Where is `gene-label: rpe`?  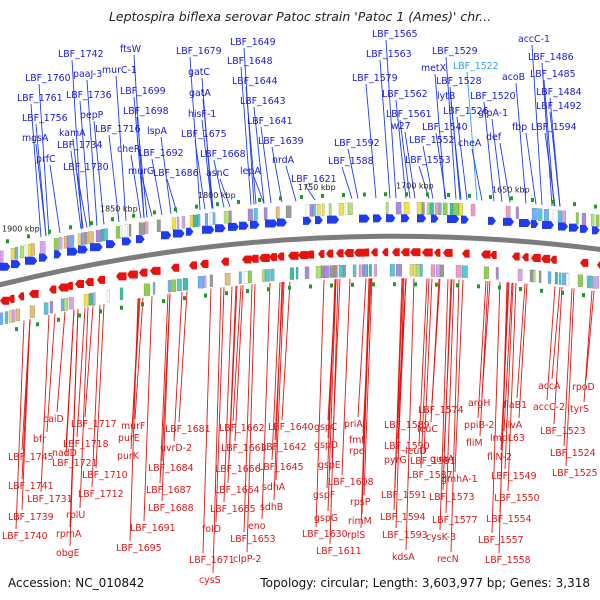 gene-label: rpe is located at coordinates (357, 451).